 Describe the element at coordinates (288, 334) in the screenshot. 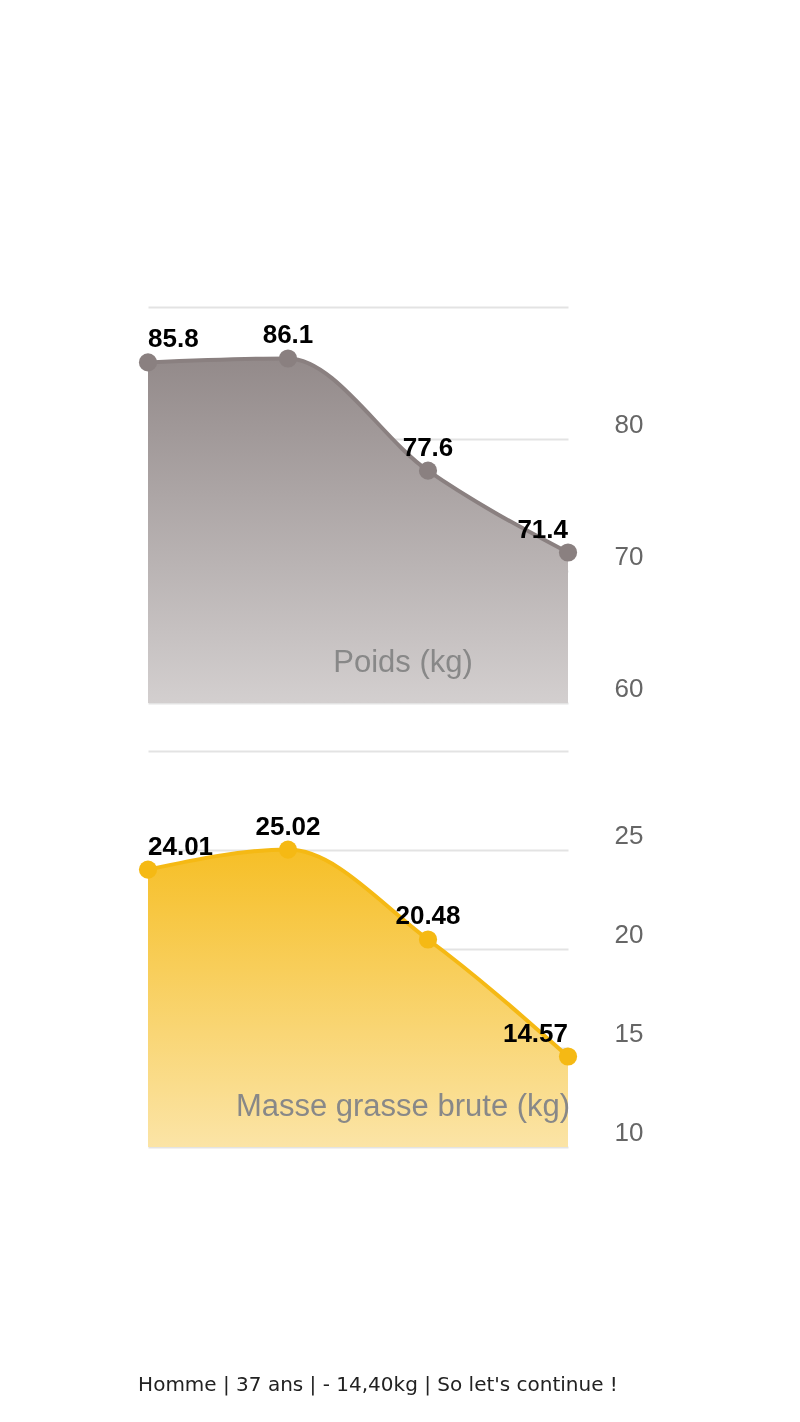

I see `data-label: 86.1` at that location.